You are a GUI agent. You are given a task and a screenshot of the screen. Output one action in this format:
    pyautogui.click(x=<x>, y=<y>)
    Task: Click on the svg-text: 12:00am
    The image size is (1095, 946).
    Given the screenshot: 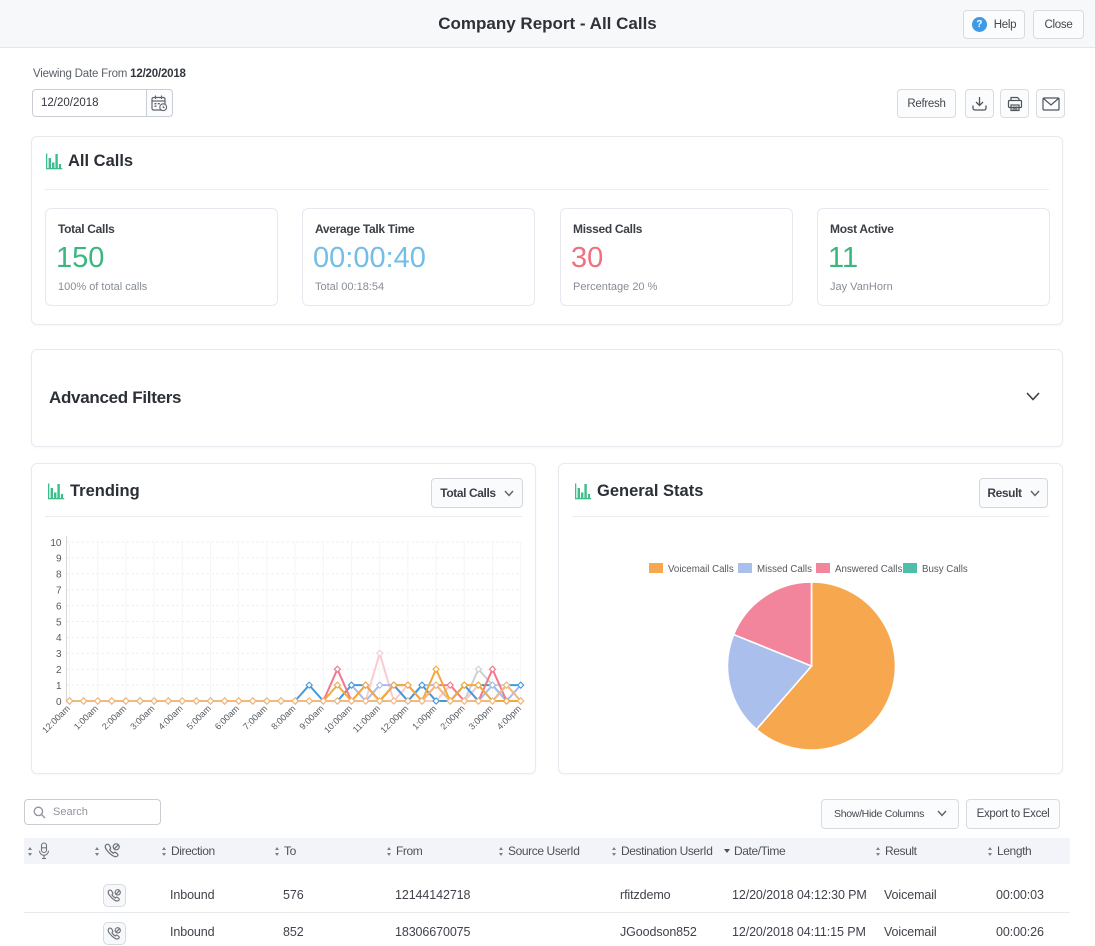 What is the action you would take?
    pyautogui.click(x=56, y=719)
    